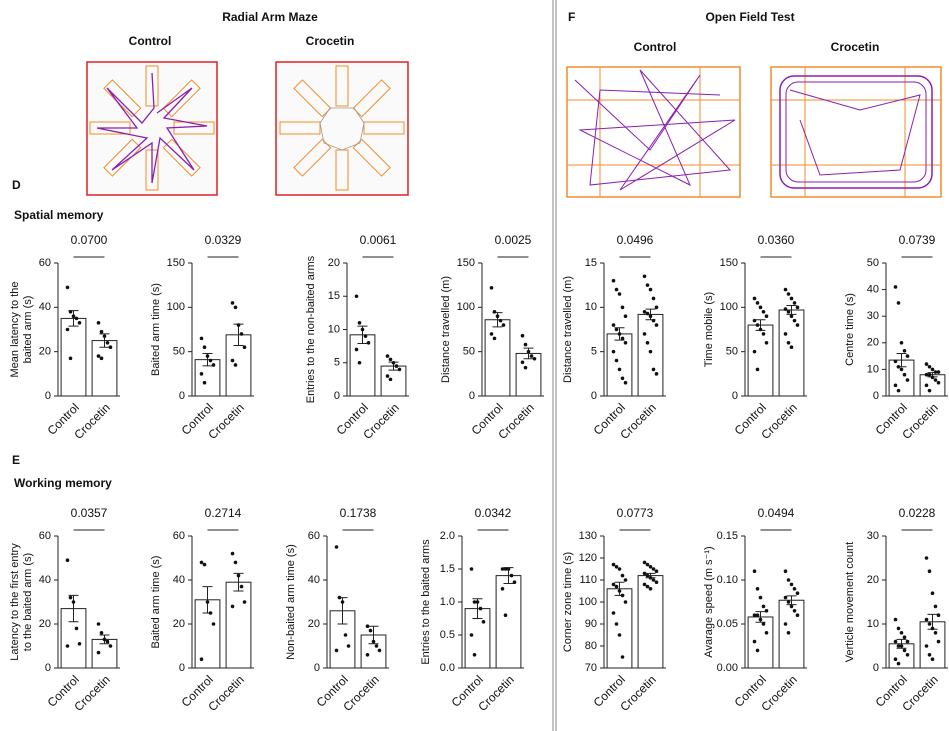 The image size is (949, 731). I want to click on y-tick-label: 0.0, so click(447, 668).